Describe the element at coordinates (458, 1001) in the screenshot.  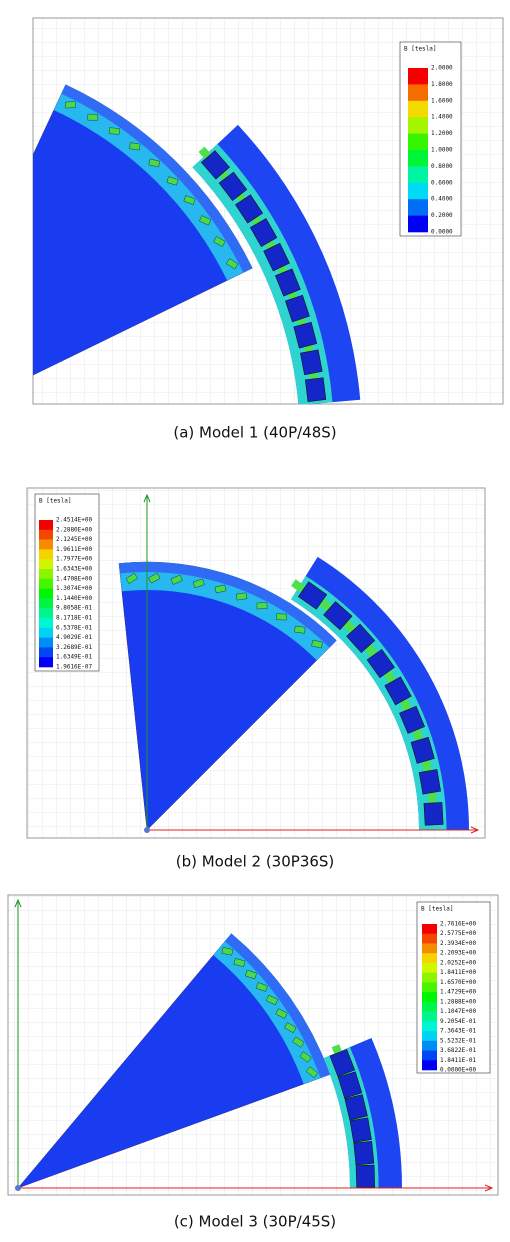
I see `legend-label: 1.2888E+00` at that location.